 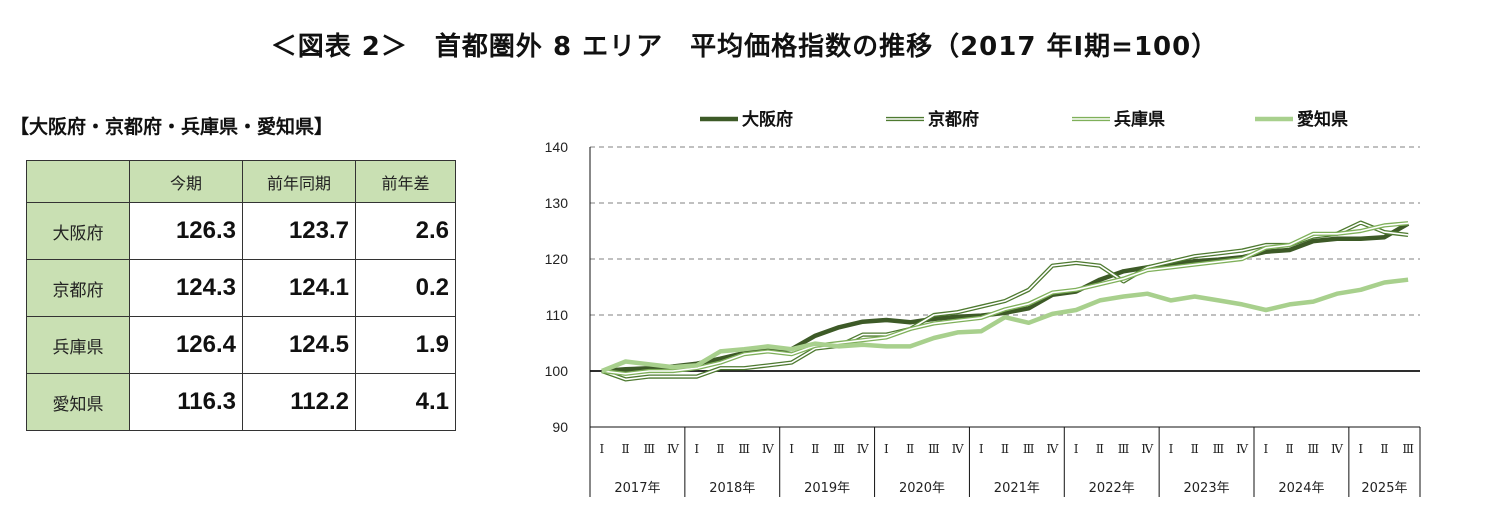 I want to click on legend-label: 兵庫県, so click(x=1139, y=119).